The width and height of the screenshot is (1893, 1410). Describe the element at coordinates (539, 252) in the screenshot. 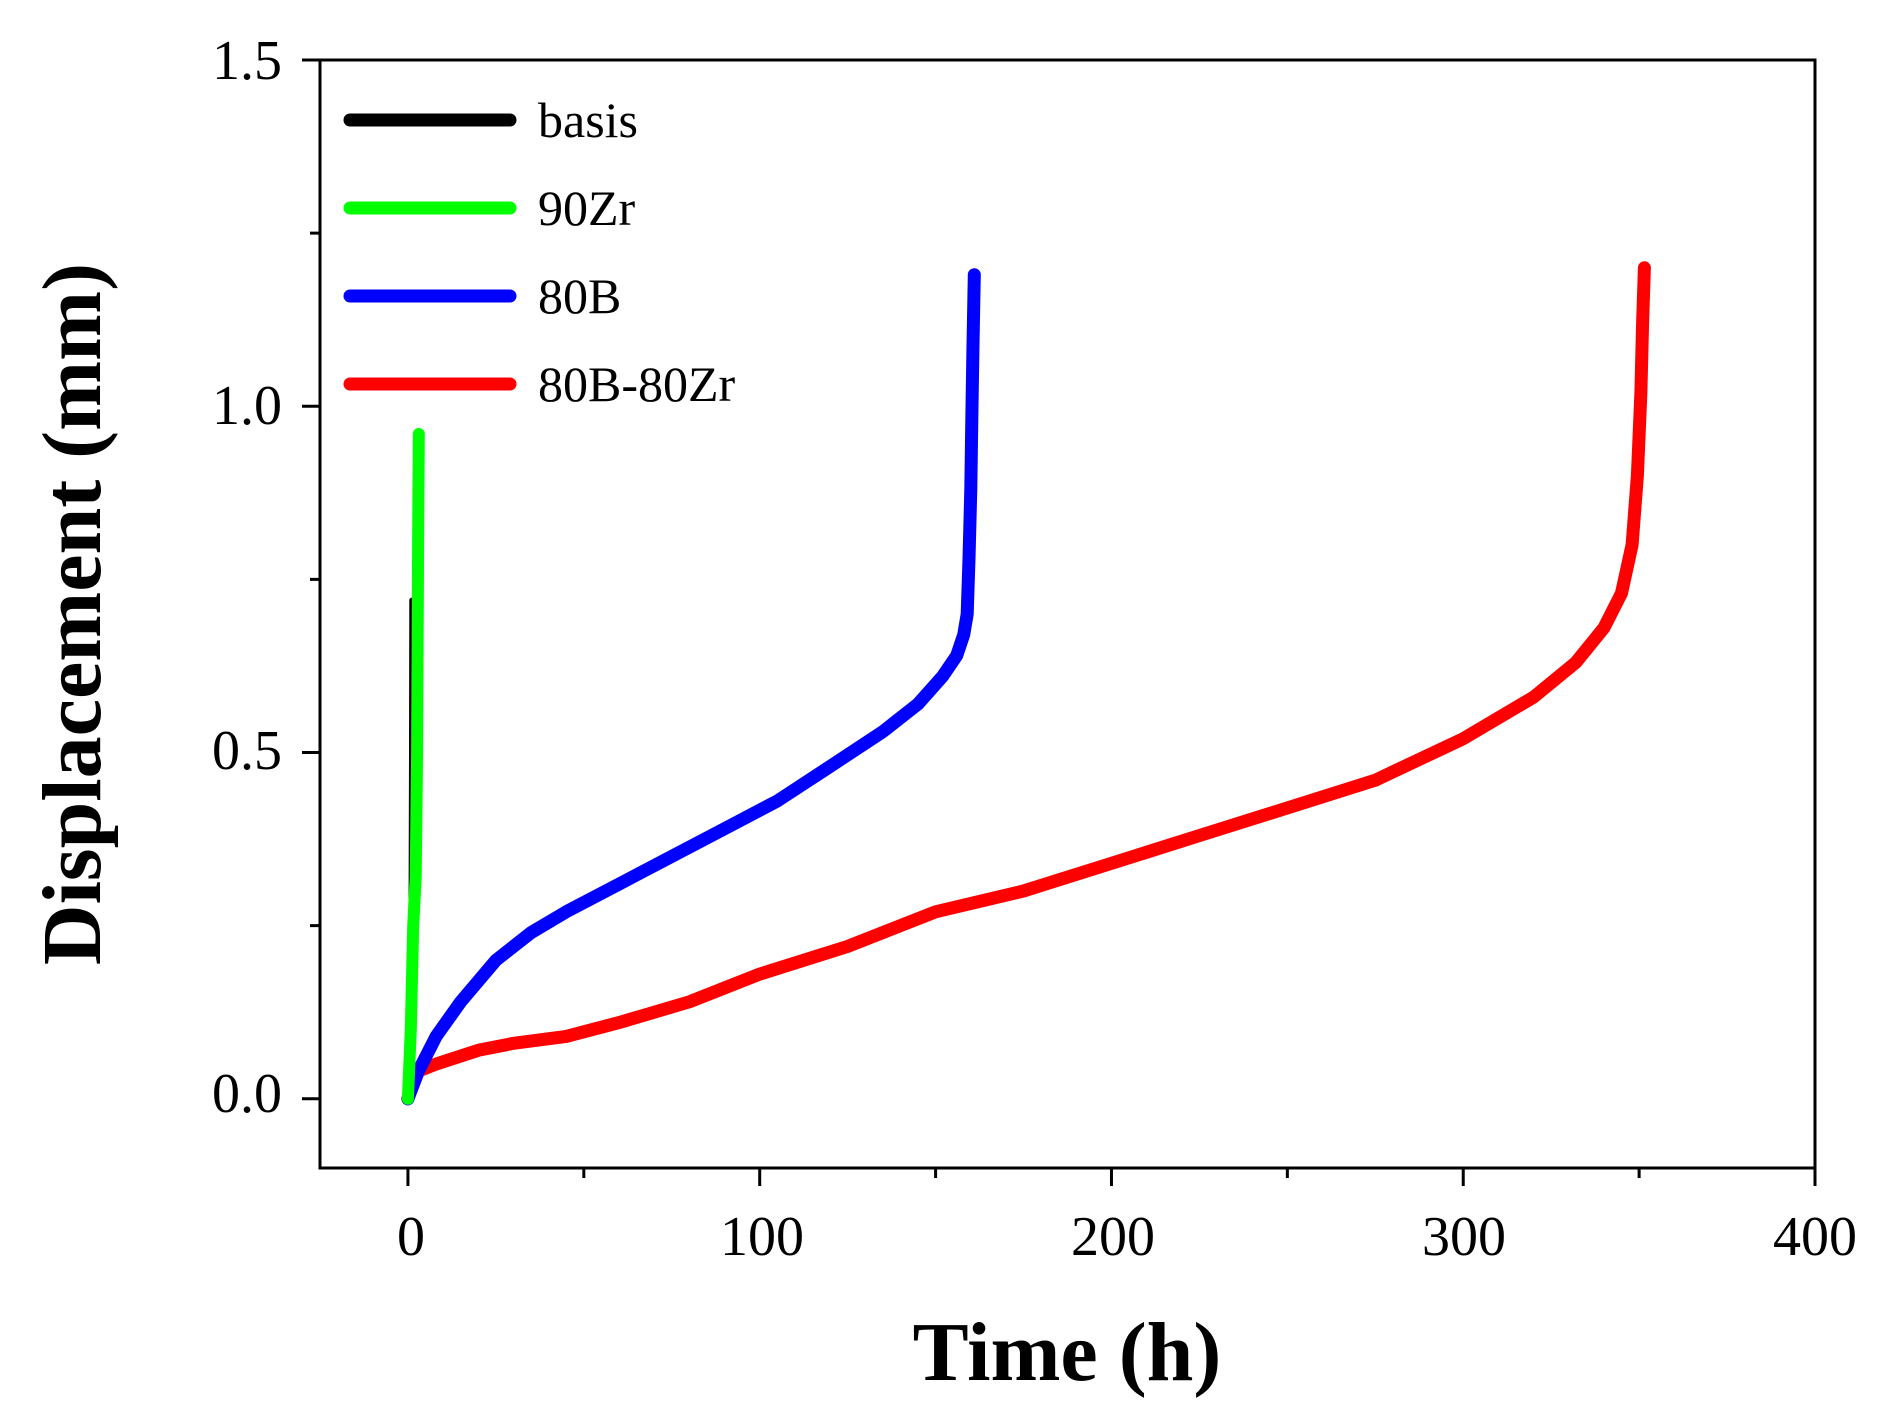

I see `legend: basis 90Zr 80B 80B-80Zr` at that location.